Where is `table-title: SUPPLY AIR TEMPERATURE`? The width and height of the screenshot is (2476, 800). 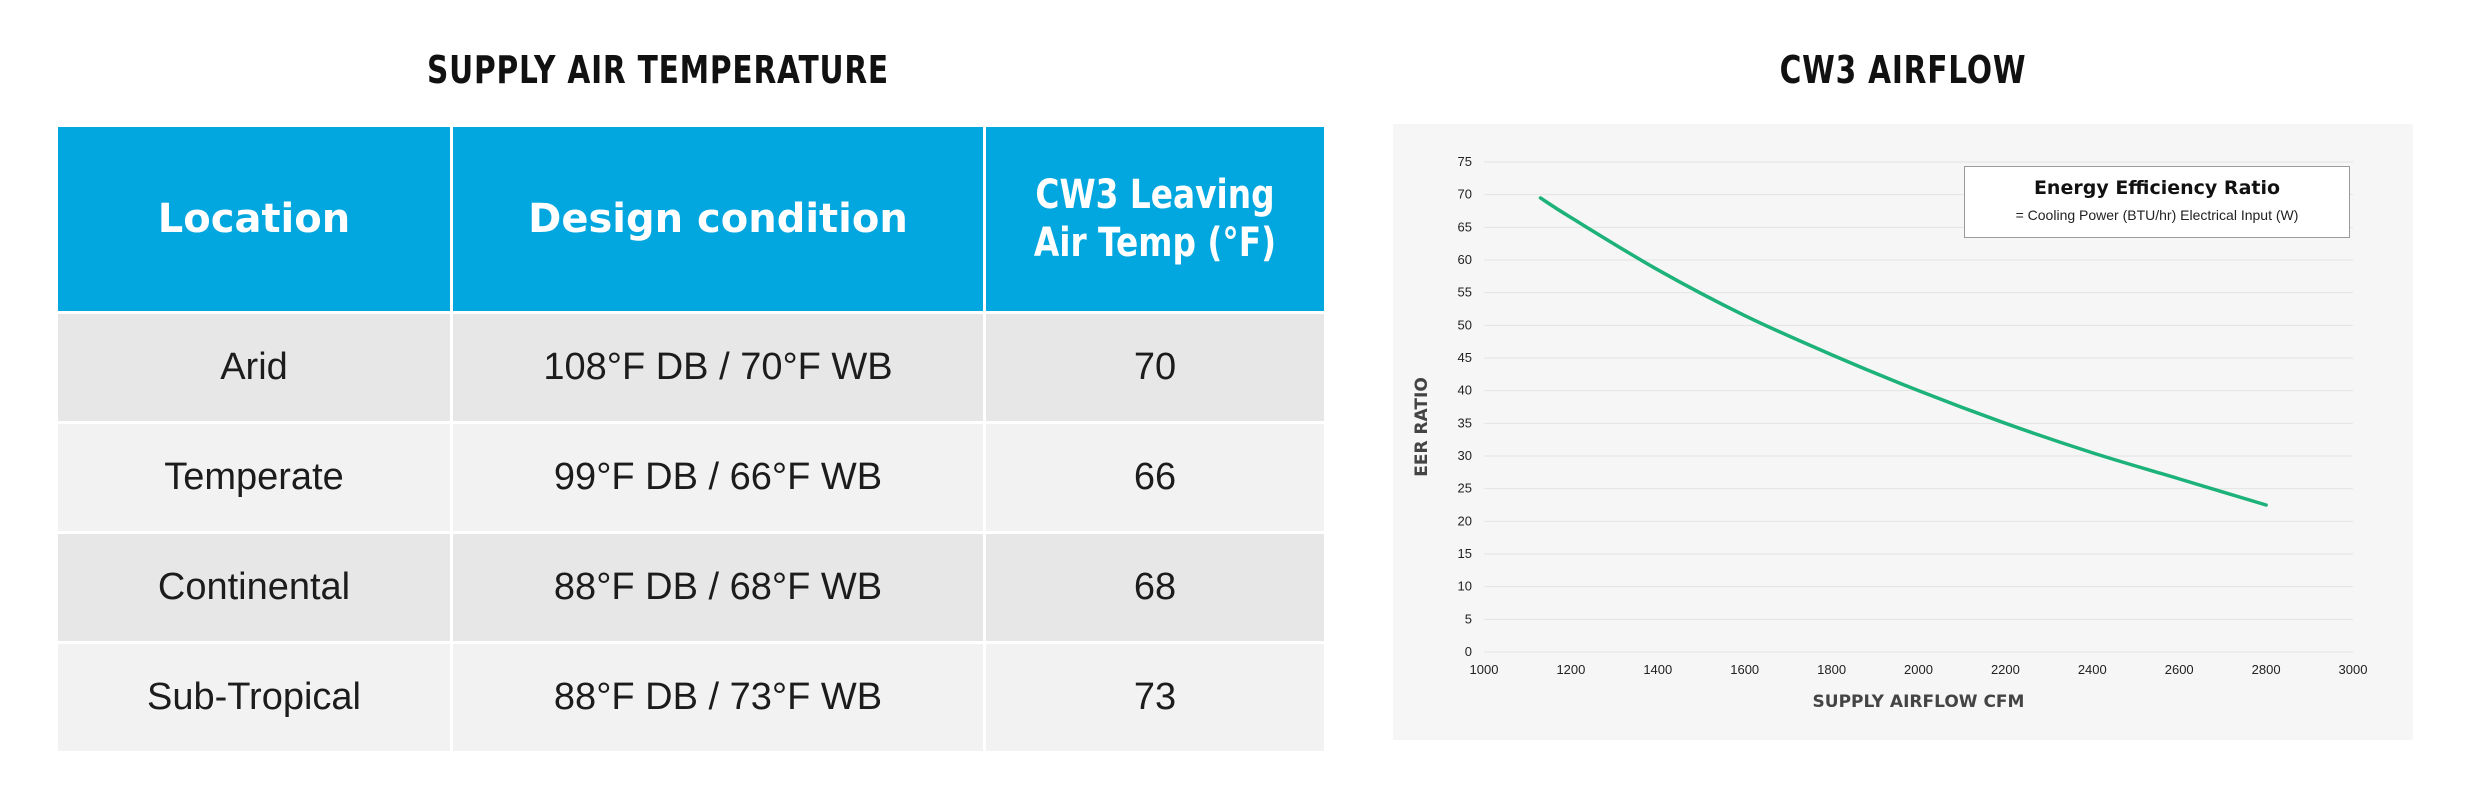 table-title: SUPPLY AIR TEMPERATURE is located at coordinates (658, 70).